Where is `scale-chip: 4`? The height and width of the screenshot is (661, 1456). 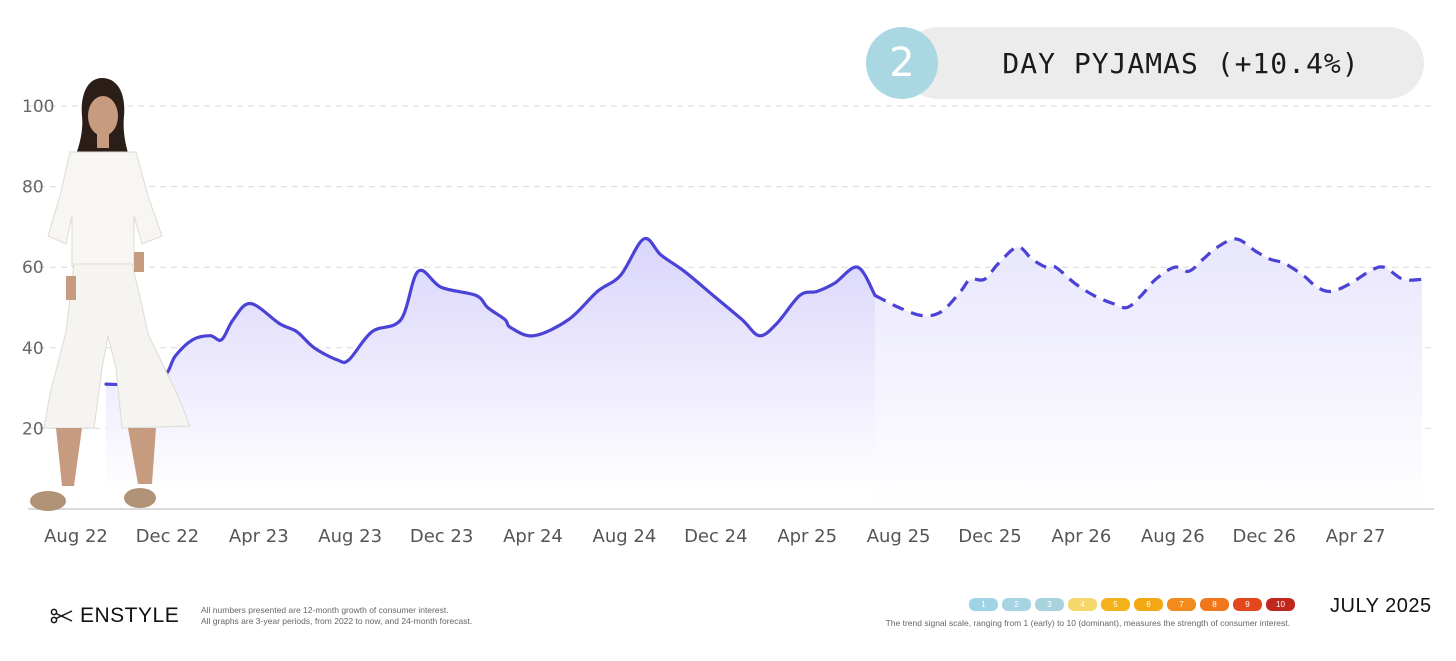 scale-chip: 4 is located at coordinates (1082, 604).